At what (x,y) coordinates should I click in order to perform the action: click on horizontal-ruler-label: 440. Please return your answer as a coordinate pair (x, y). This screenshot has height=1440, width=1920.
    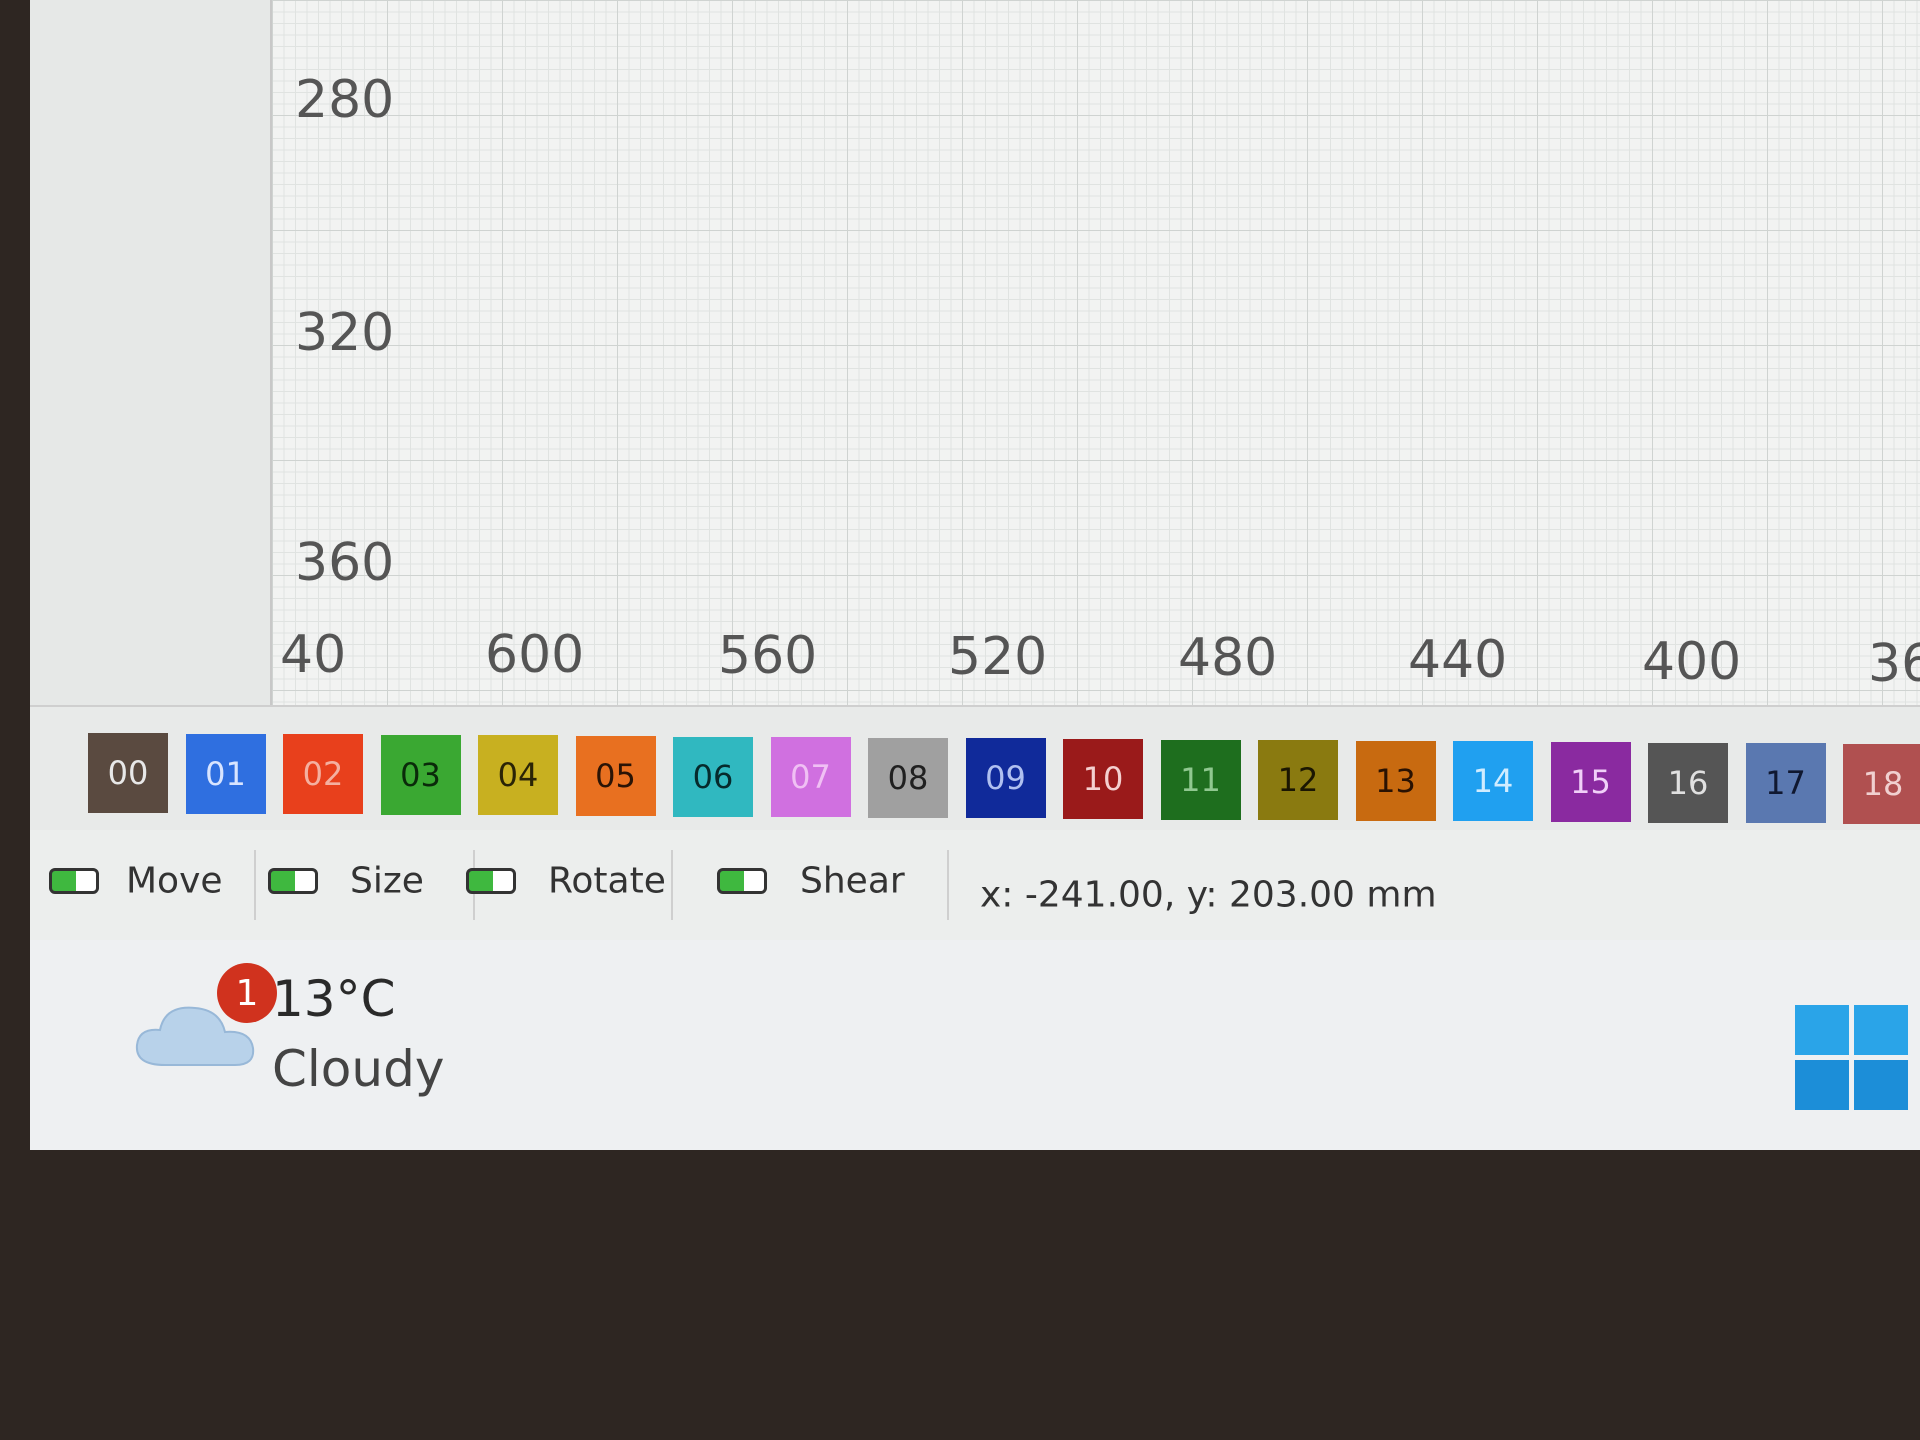
    Looking at the image, I should click on (1458, 660).